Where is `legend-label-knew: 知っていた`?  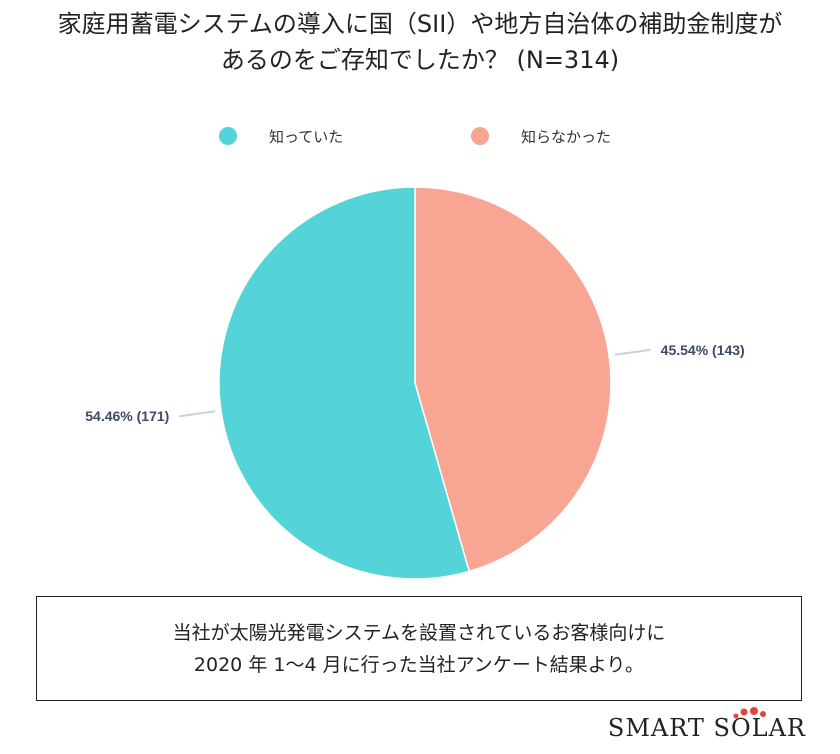
legend-label-knew: 知っていた is located at coordinates (306, 136).